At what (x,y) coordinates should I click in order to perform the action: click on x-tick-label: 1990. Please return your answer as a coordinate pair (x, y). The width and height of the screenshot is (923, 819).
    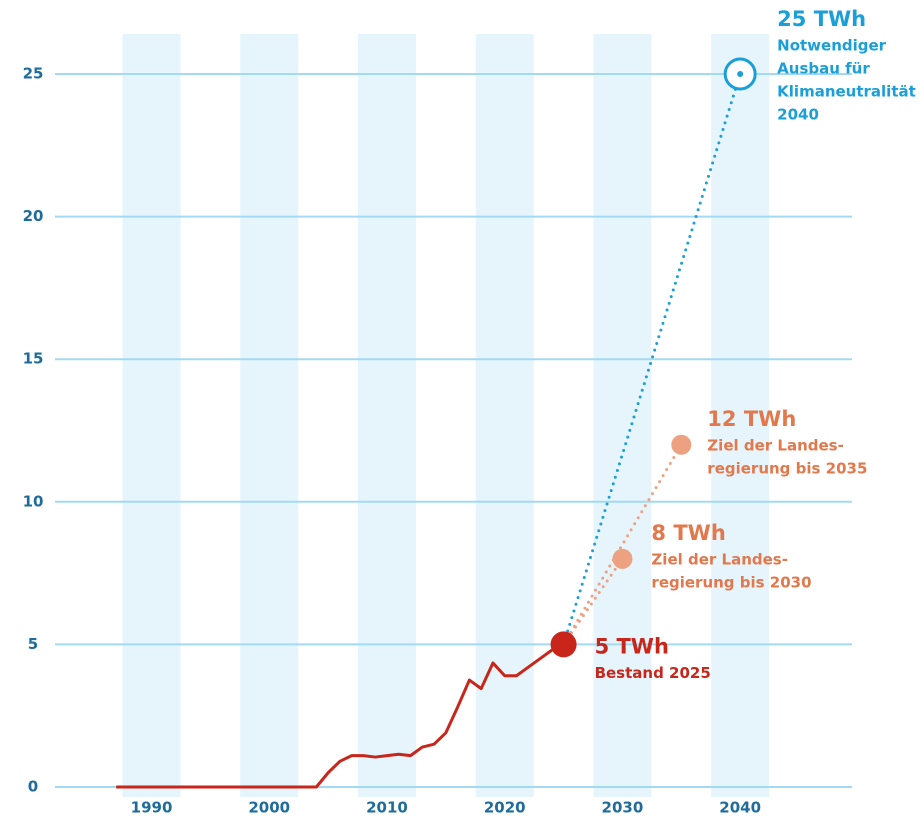
    Looking at the image, I should click on (152, 808).